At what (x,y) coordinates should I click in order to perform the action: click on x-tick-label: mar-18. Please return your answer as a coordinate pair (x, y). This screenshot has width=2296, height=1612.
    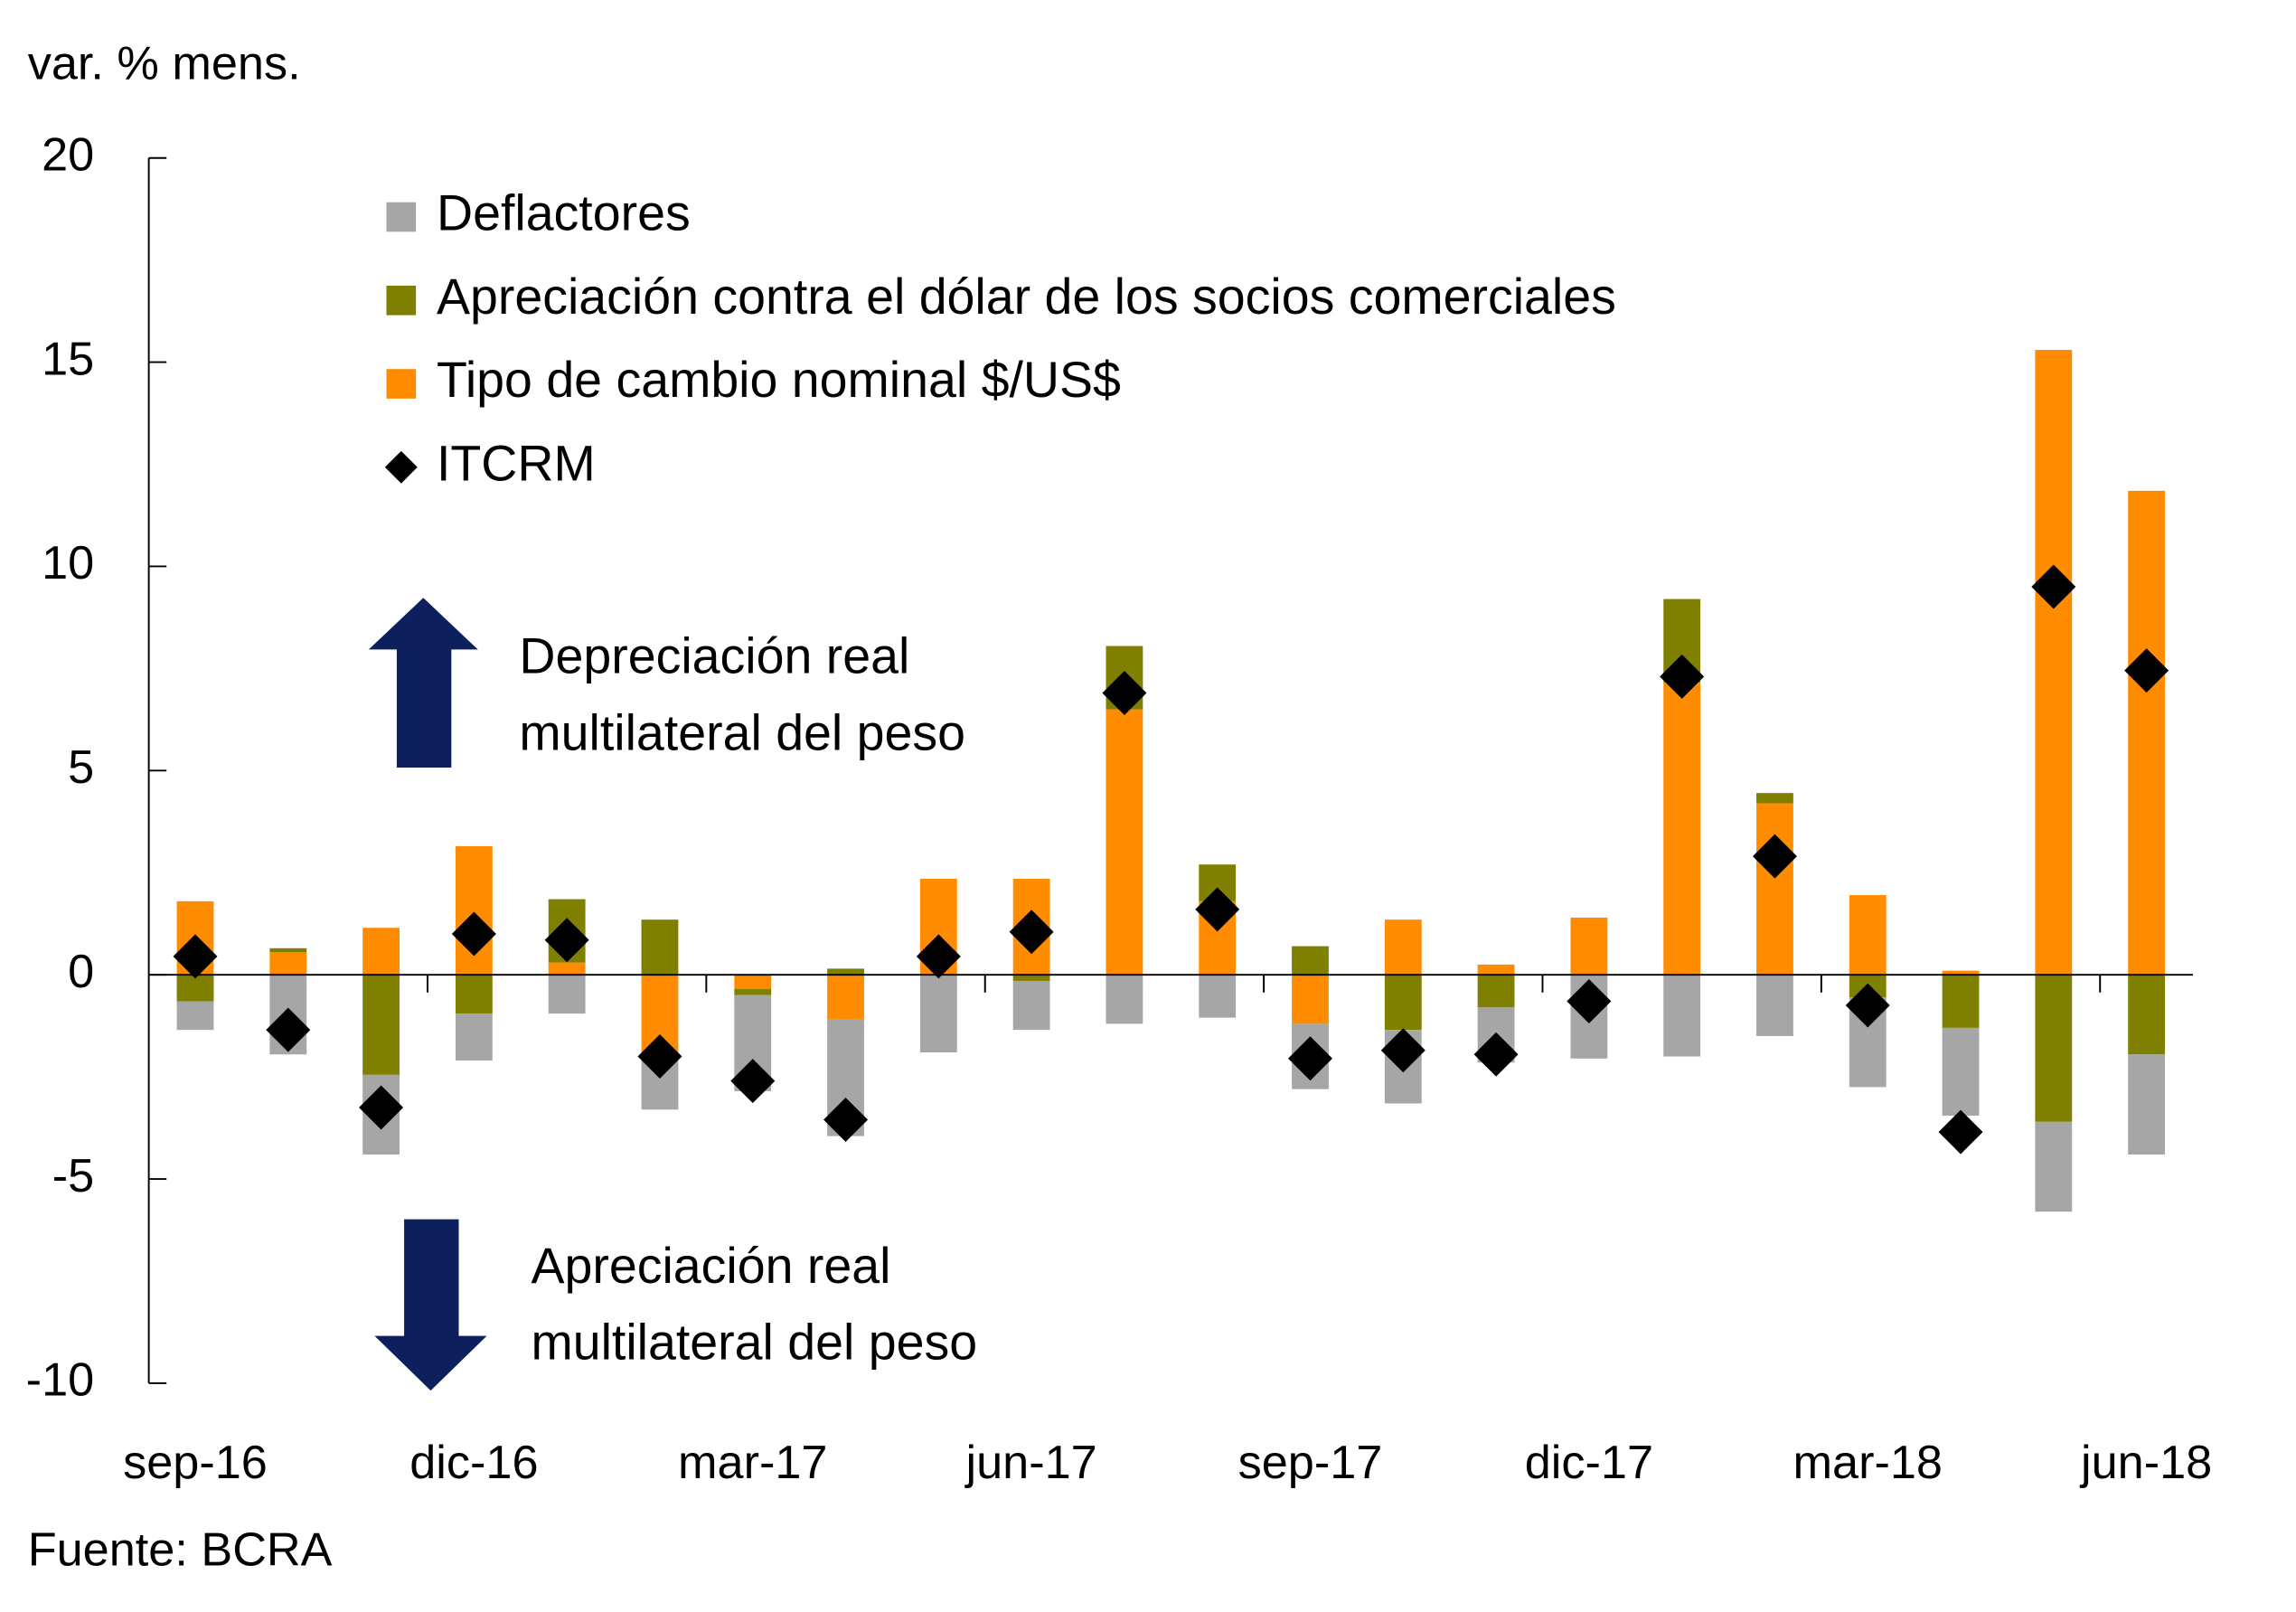
    Looking at the image, I should click on (1868, 1463).